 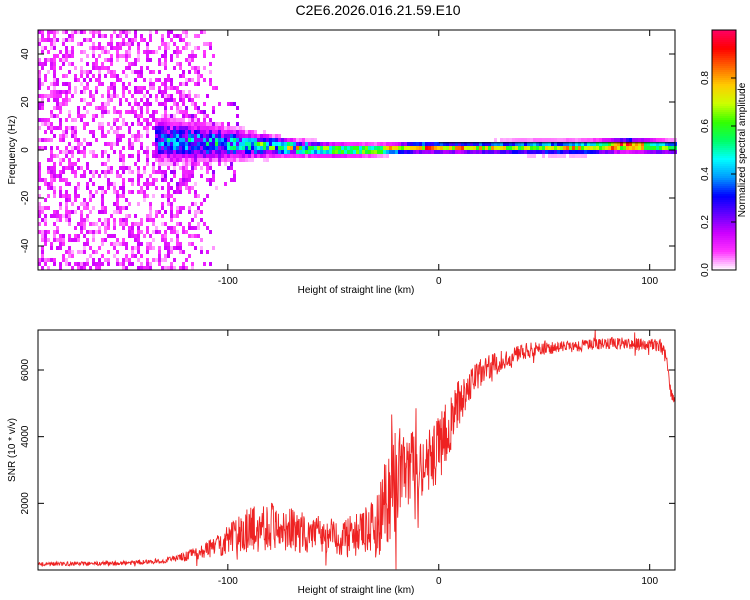 I want to click on spectrogram-x-tick-label: -100, so click(x=228, y=281).